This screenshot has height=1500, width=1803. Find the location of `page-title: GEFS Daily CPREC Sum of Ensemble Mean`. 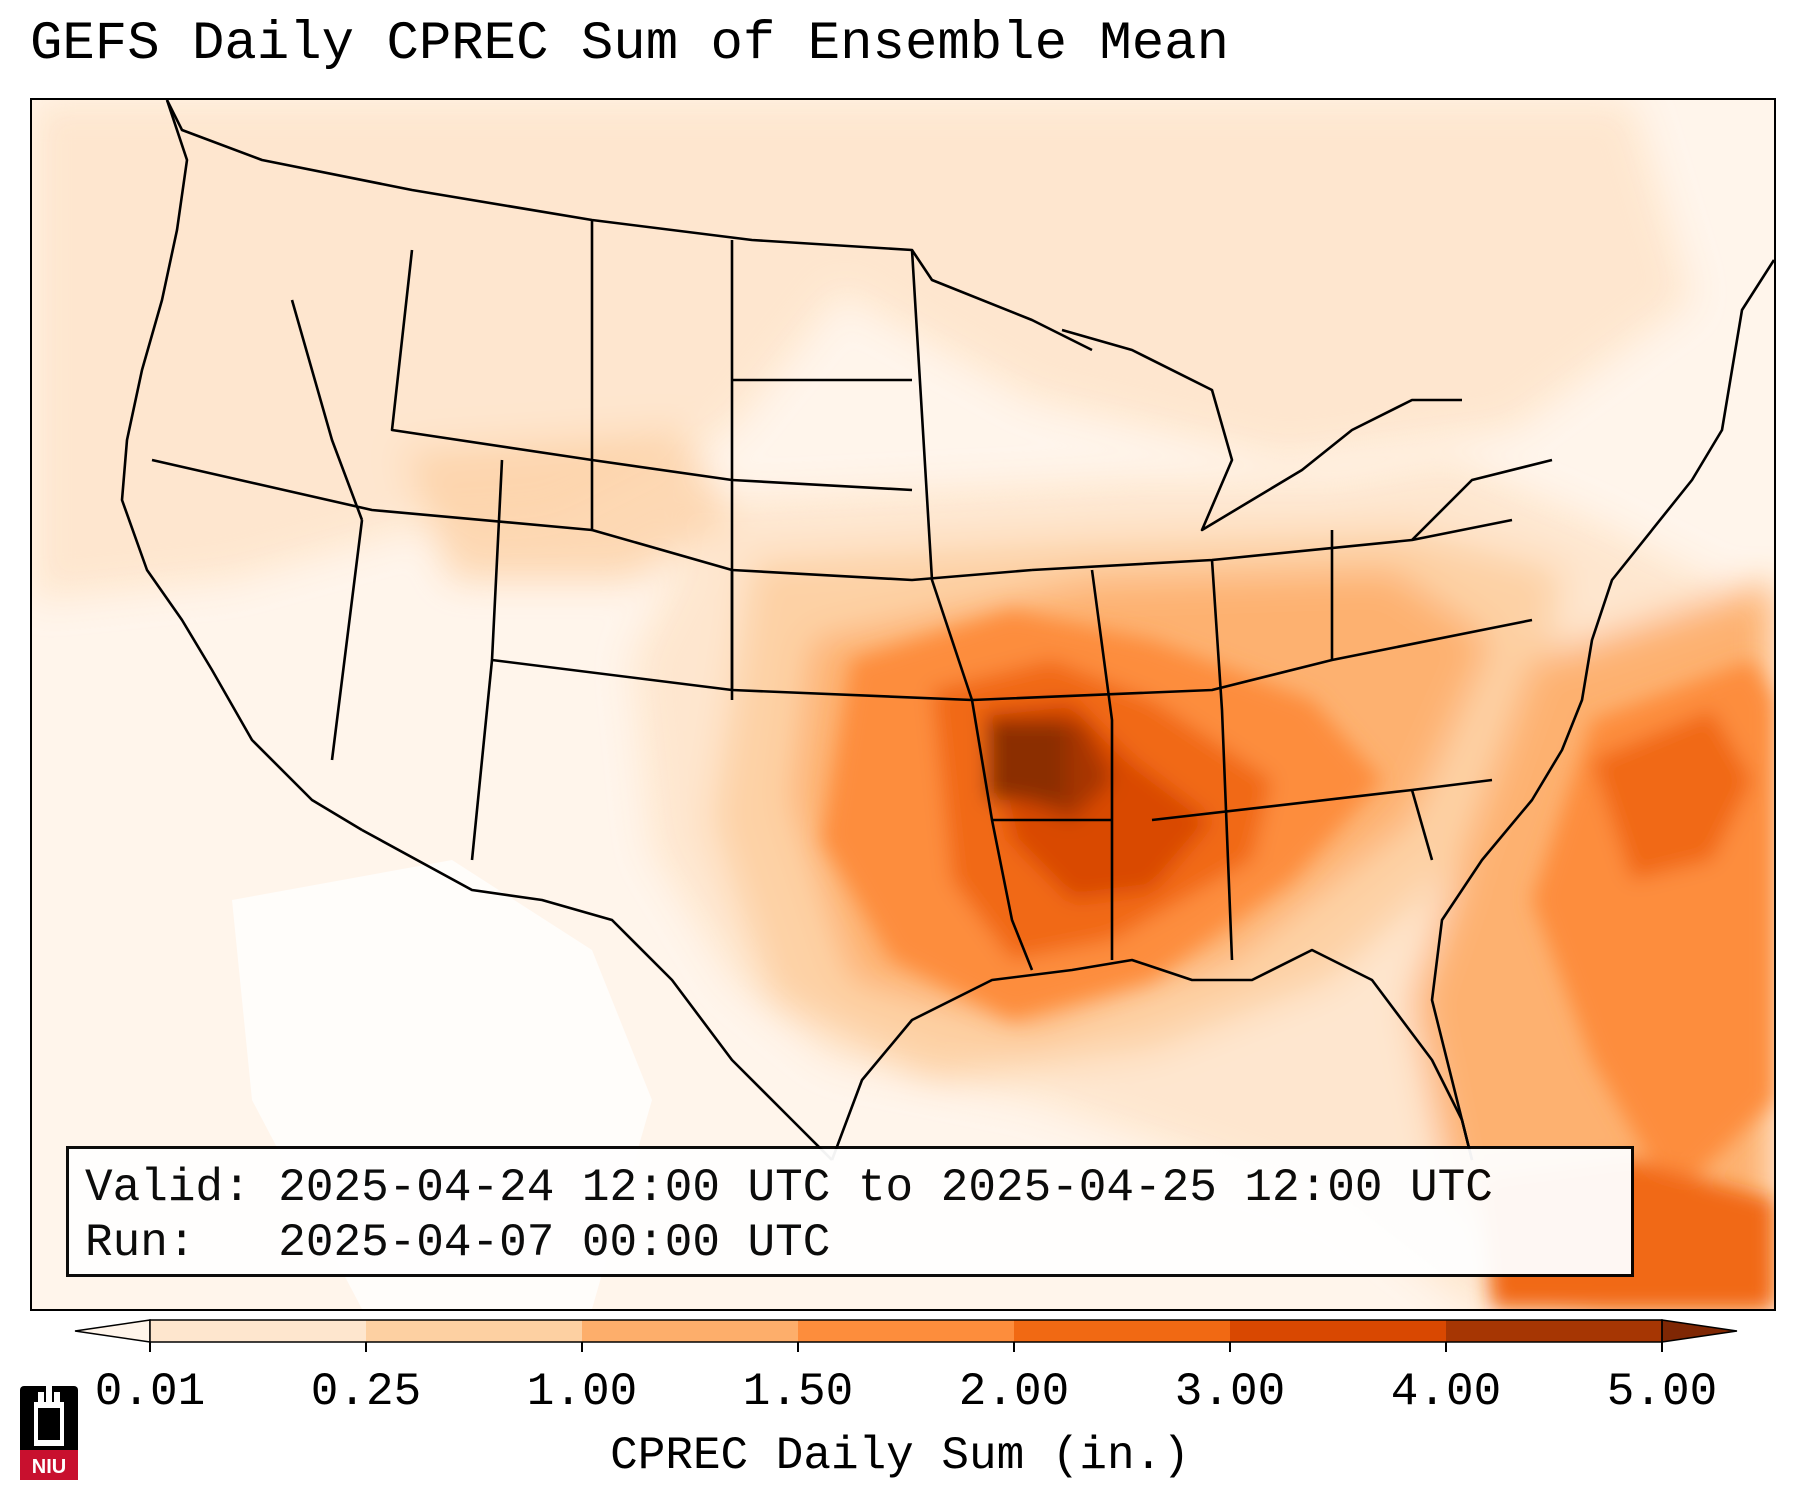

page-title: GEFS Daily CPREC Sum of Ensemble Mean is located at coordinates (629, 44).